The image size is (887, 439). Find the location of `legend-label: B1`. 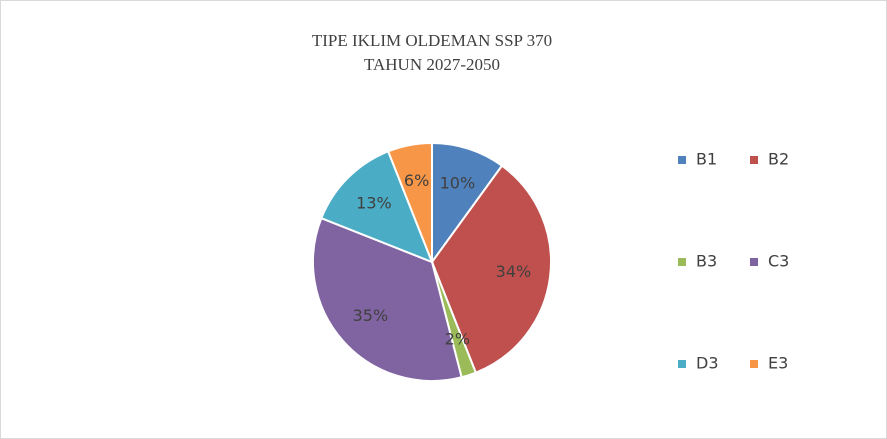

legend-label: B1 is located at coordinates (706, 159).